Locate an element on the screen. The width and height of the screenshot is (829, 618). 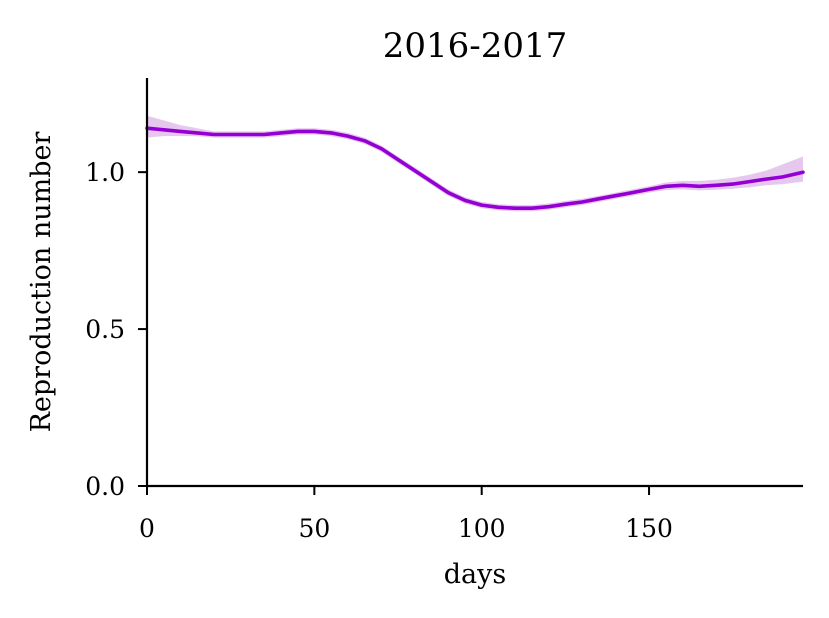
x-axis-ticks: 0 50 100 150 is located at coordinates (406, 514).